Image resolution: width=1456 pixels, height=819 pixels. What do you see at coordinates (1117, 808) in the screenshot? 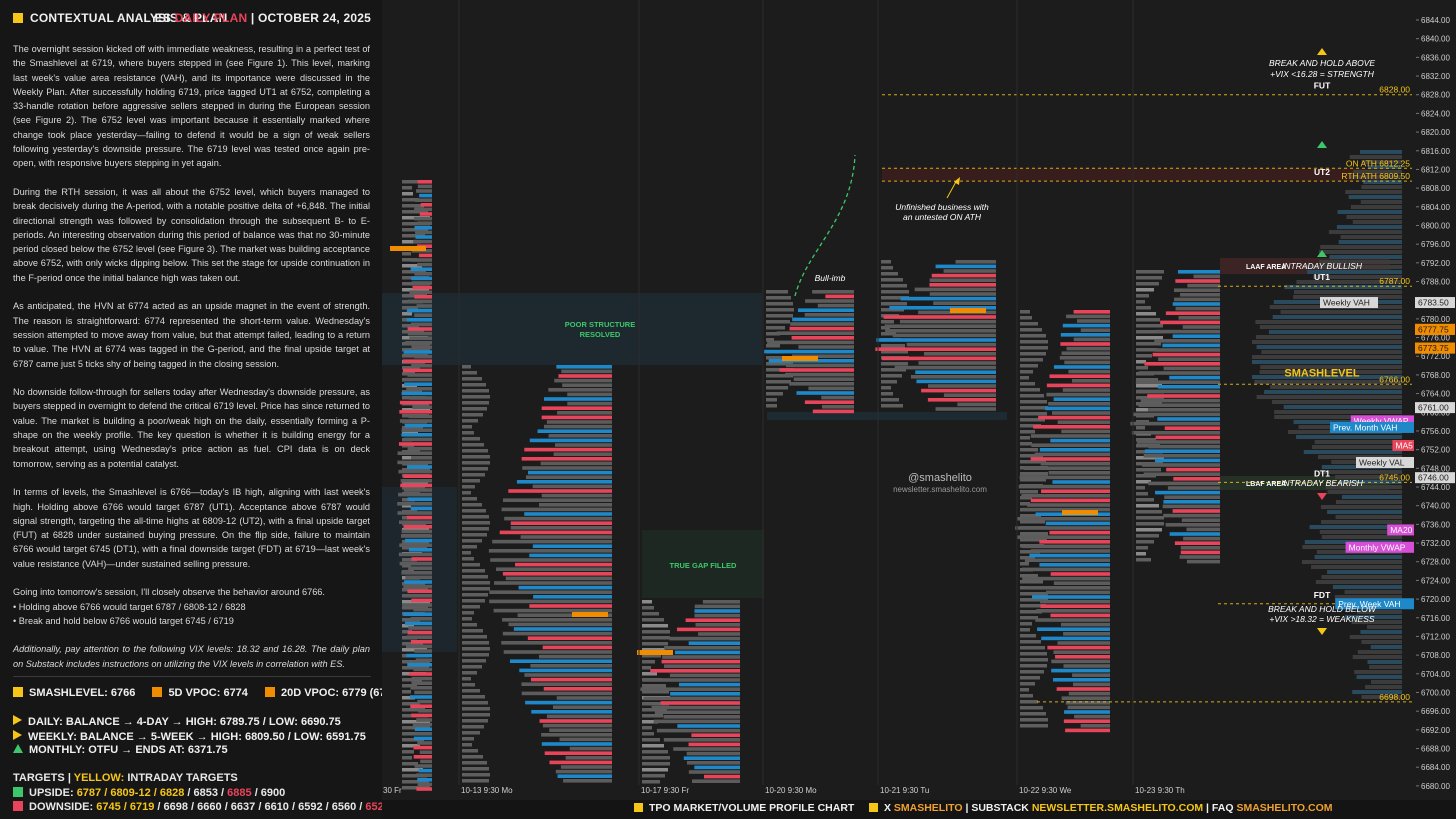
I see `substack-link: NEWSLETTER.SMASHELITO.COM` at bounding box center [1117, 808].